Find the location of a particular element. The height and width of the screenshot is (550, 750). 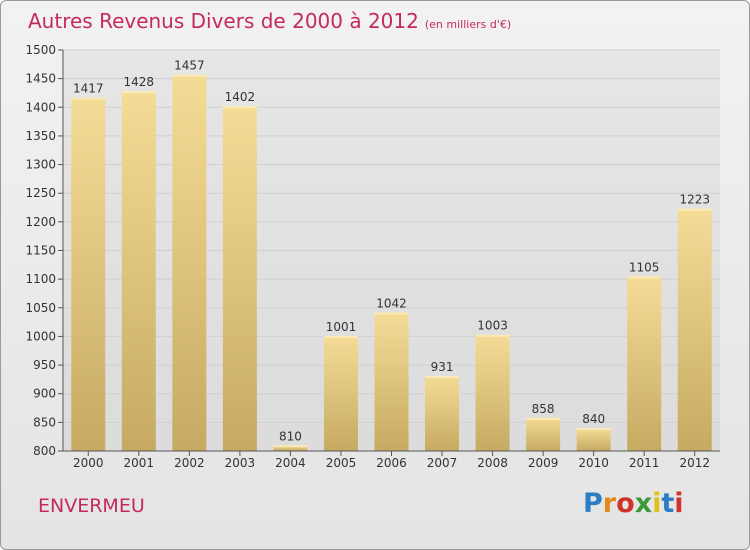

y-tick-label: 1050 is located at coordinates (40, 308).